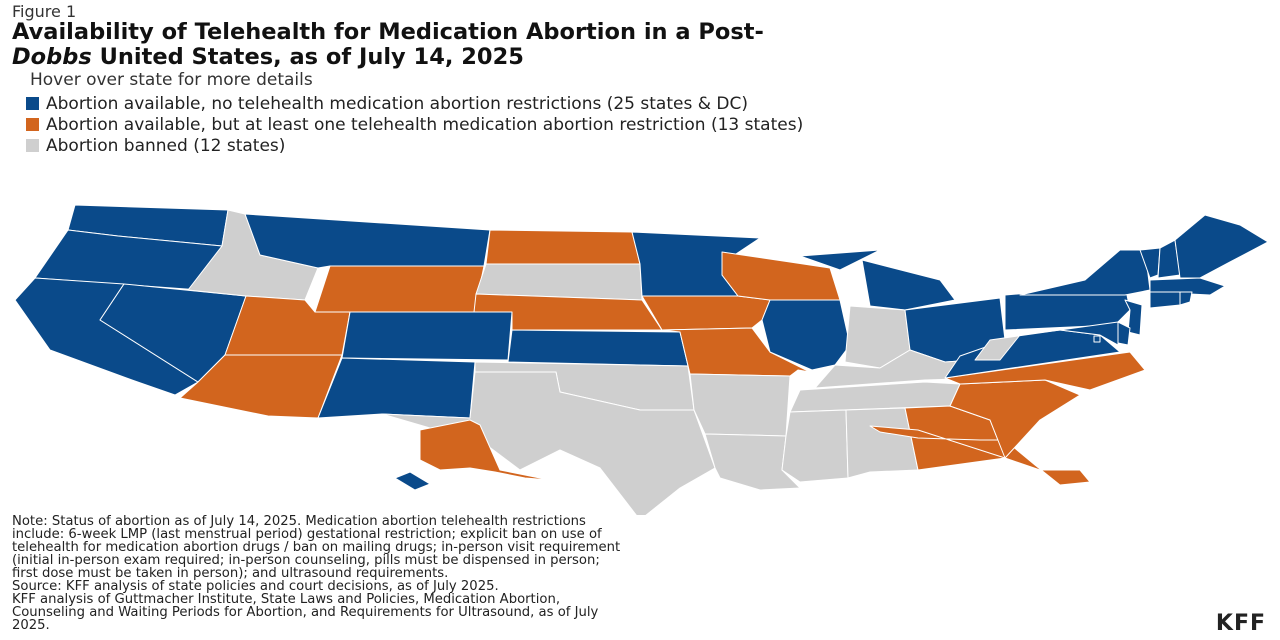 The height and width of the screenshot is (640, 1280). What do you see at coordinates (261, 386) in the screenshot?
I see `state-az` at bounding box center [261, 386].